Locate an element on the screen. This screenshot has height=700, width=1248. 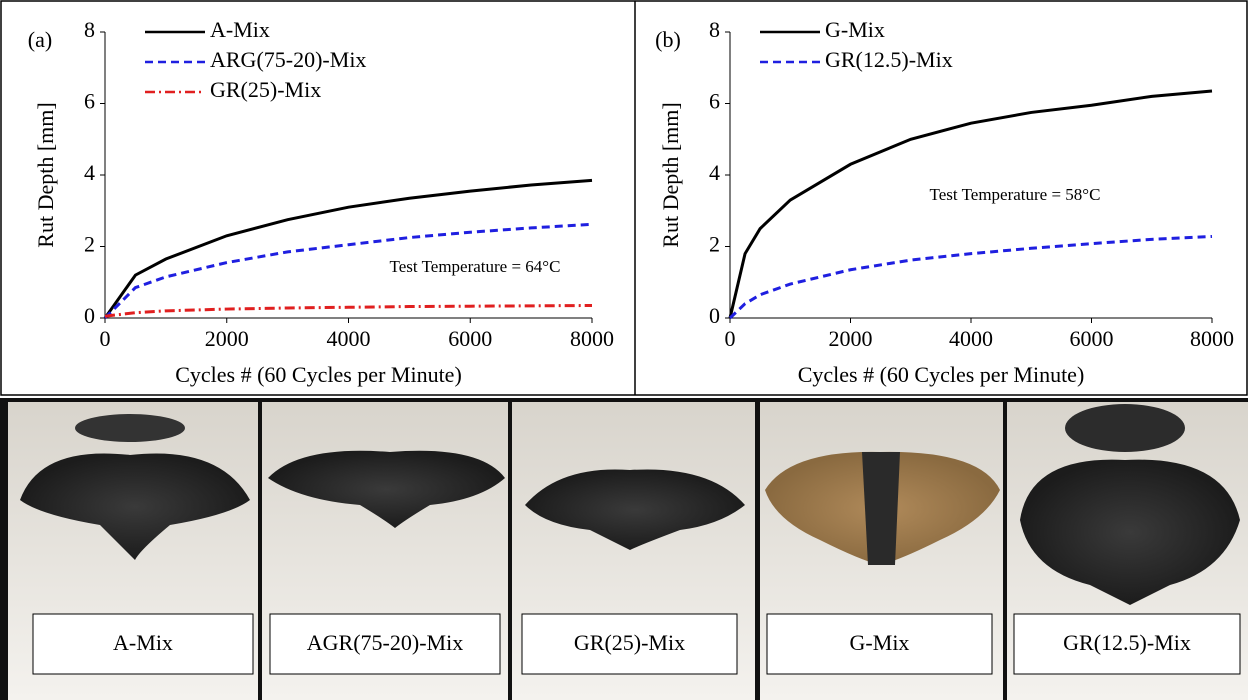
legend-label: A-Mix is located at coordinates (240, 29).